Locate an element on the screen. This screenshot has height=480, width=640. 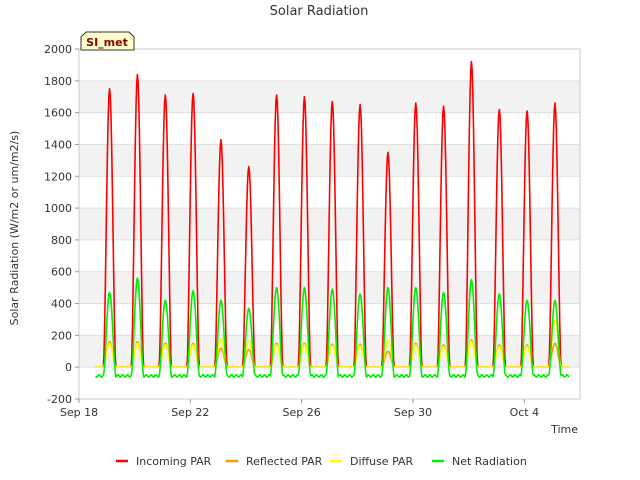
site-badge-label: SI_met is located at coordinates (107, 42).